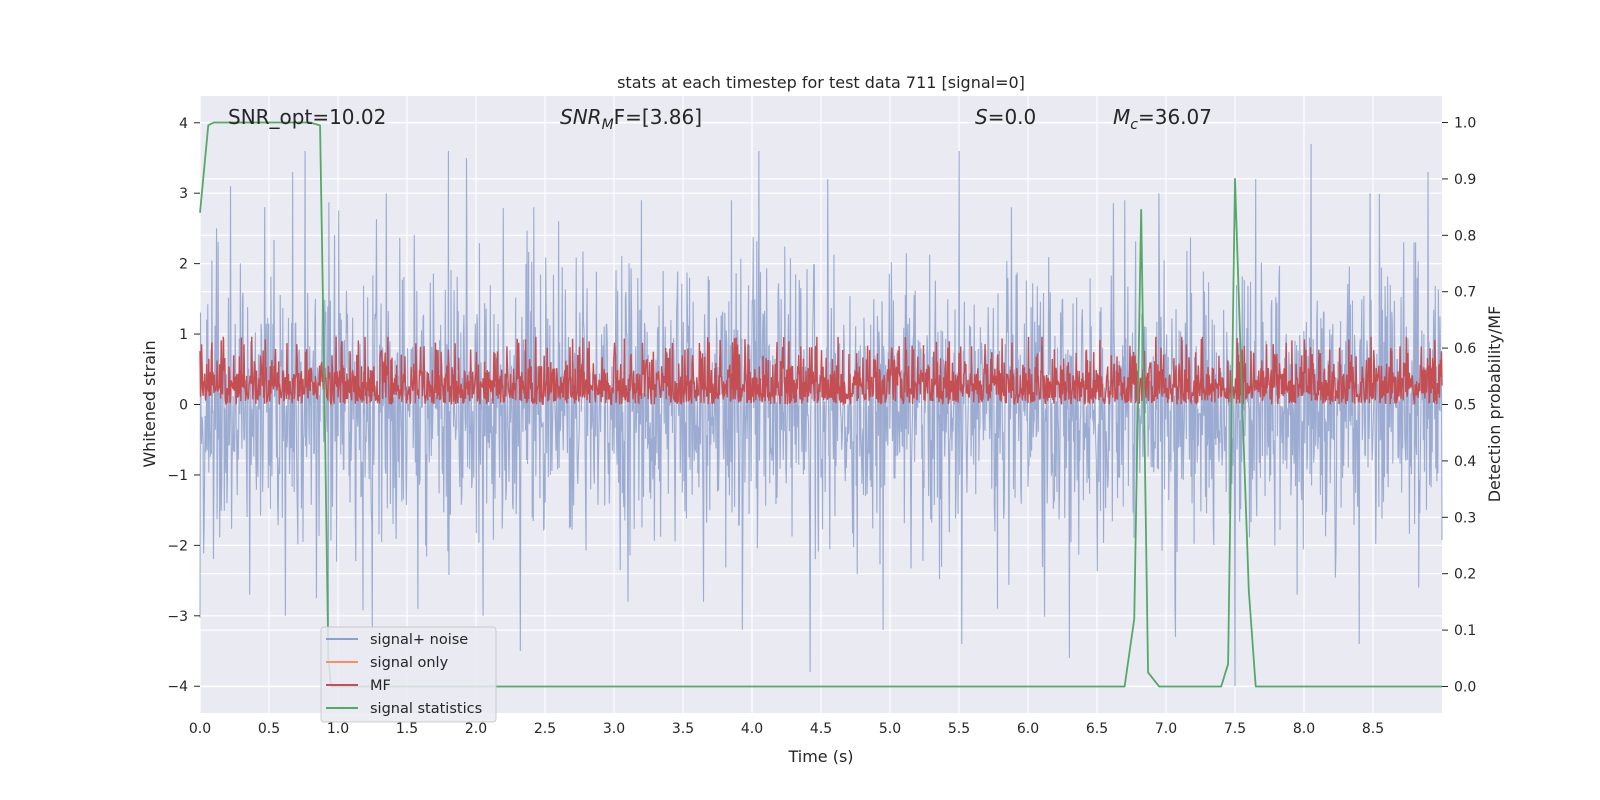  I want to click on annotation-snr-mf: SNRMF=[3.86], so click(631, 119).